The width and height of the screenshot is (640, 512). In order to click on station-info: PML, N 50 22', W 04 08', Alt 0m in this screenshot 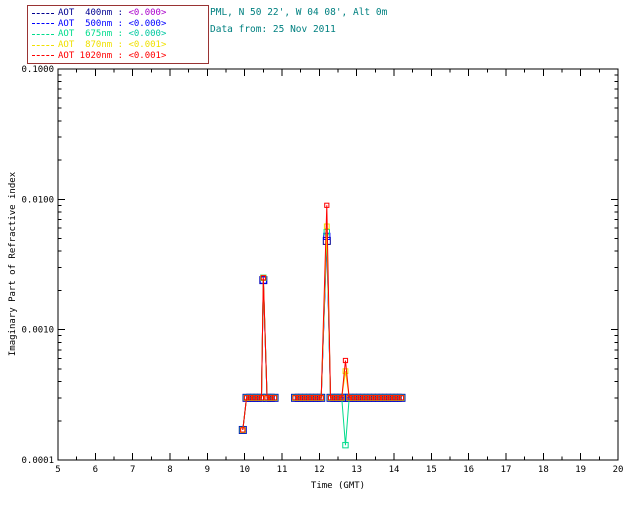, I will do `click(299, 12)`.